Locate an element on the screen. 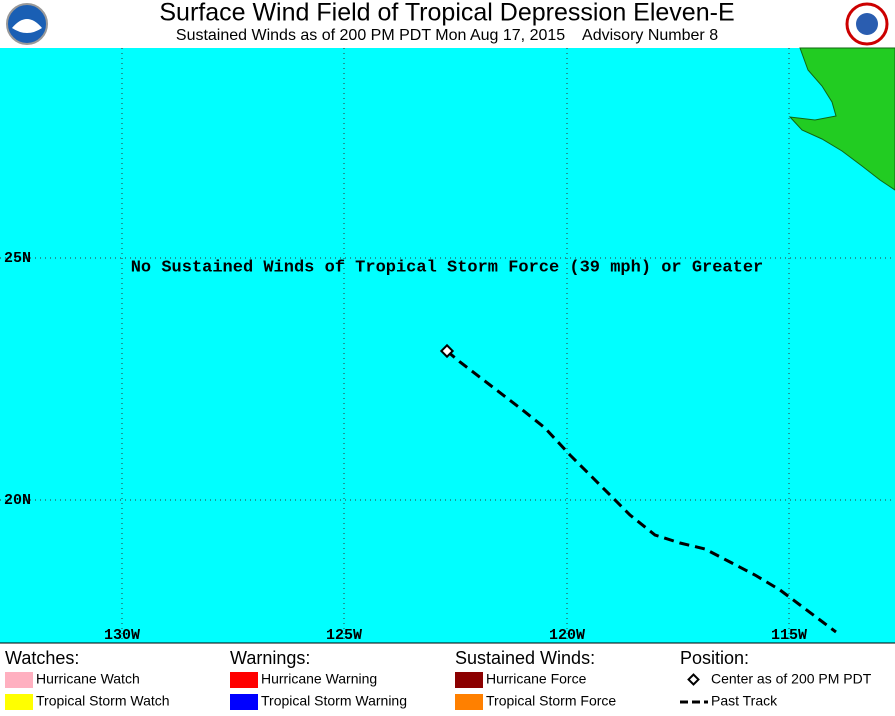 The image size is (895, 716). lat-label: 20N is located at coordinates (17, 500).